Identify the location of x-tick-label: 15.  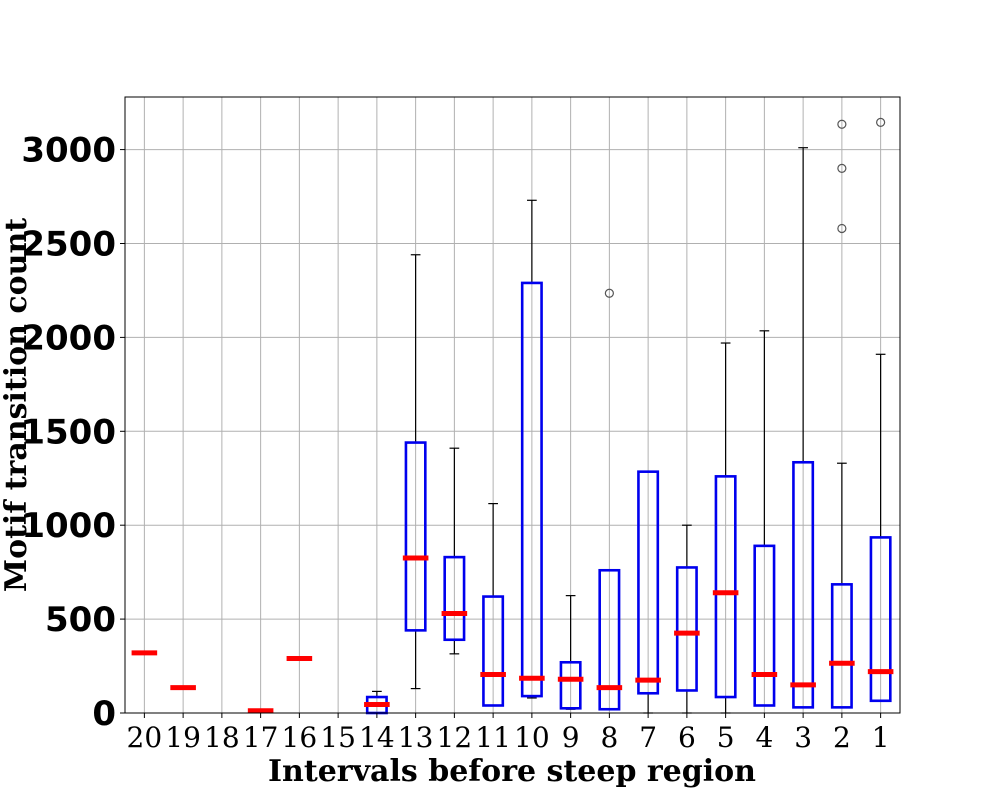
(338, 737).